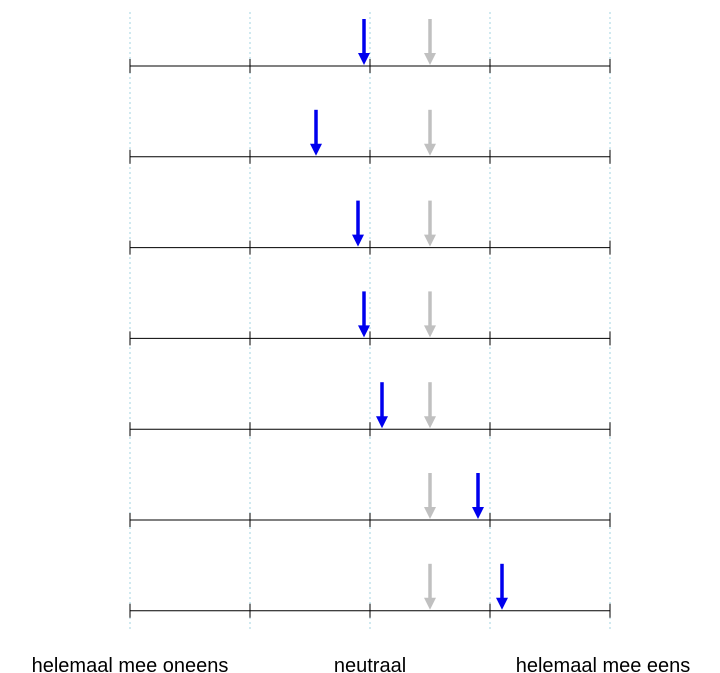  I want to click on scale-label-min: helemaal mee oneens, so click(130, 664).